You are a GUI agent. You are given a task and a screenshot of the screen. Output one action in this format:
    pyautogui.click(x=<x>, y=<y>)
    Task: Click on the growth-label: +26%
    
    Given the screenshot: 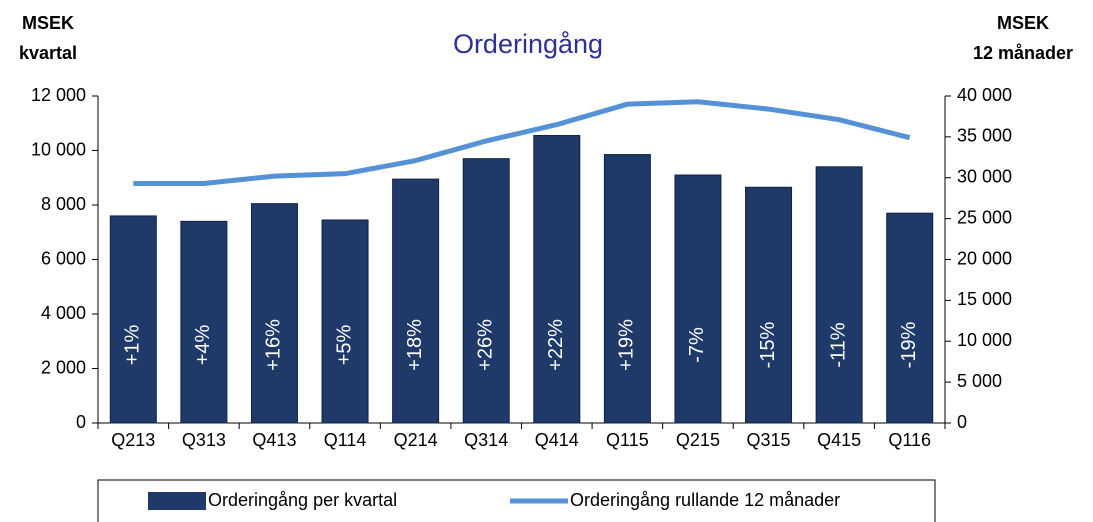 What is the action you would take?
    pyautogui.click(x=485, y=345)
    